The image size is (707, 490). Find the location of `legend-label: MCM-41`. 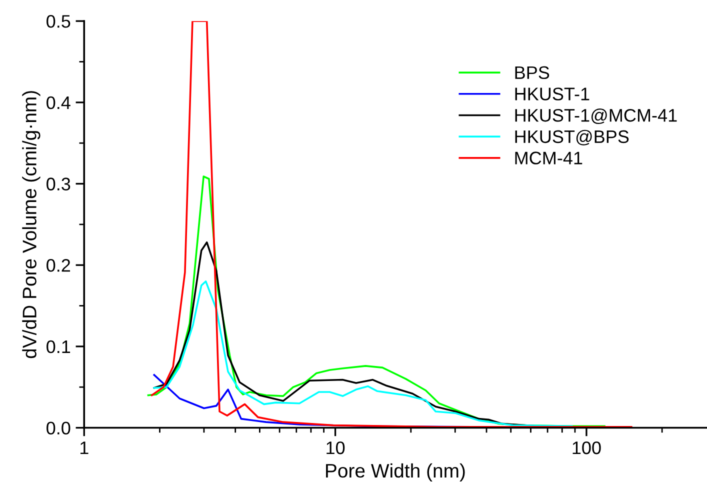

legend-label: MCM-41 is located at coordinates (548, 158).